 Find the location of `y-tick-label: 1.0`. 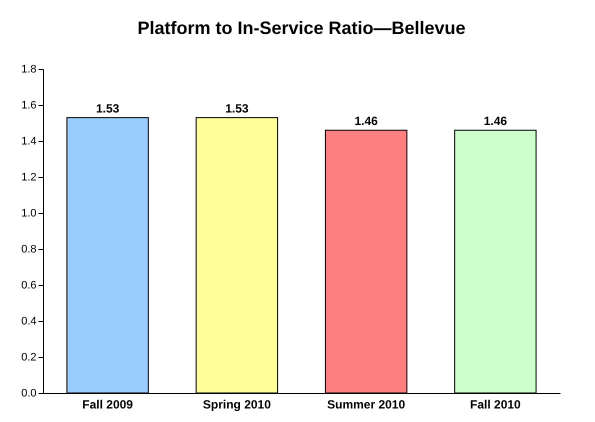

y-tick-label: 1.0 is located at coordinates (28, 214).